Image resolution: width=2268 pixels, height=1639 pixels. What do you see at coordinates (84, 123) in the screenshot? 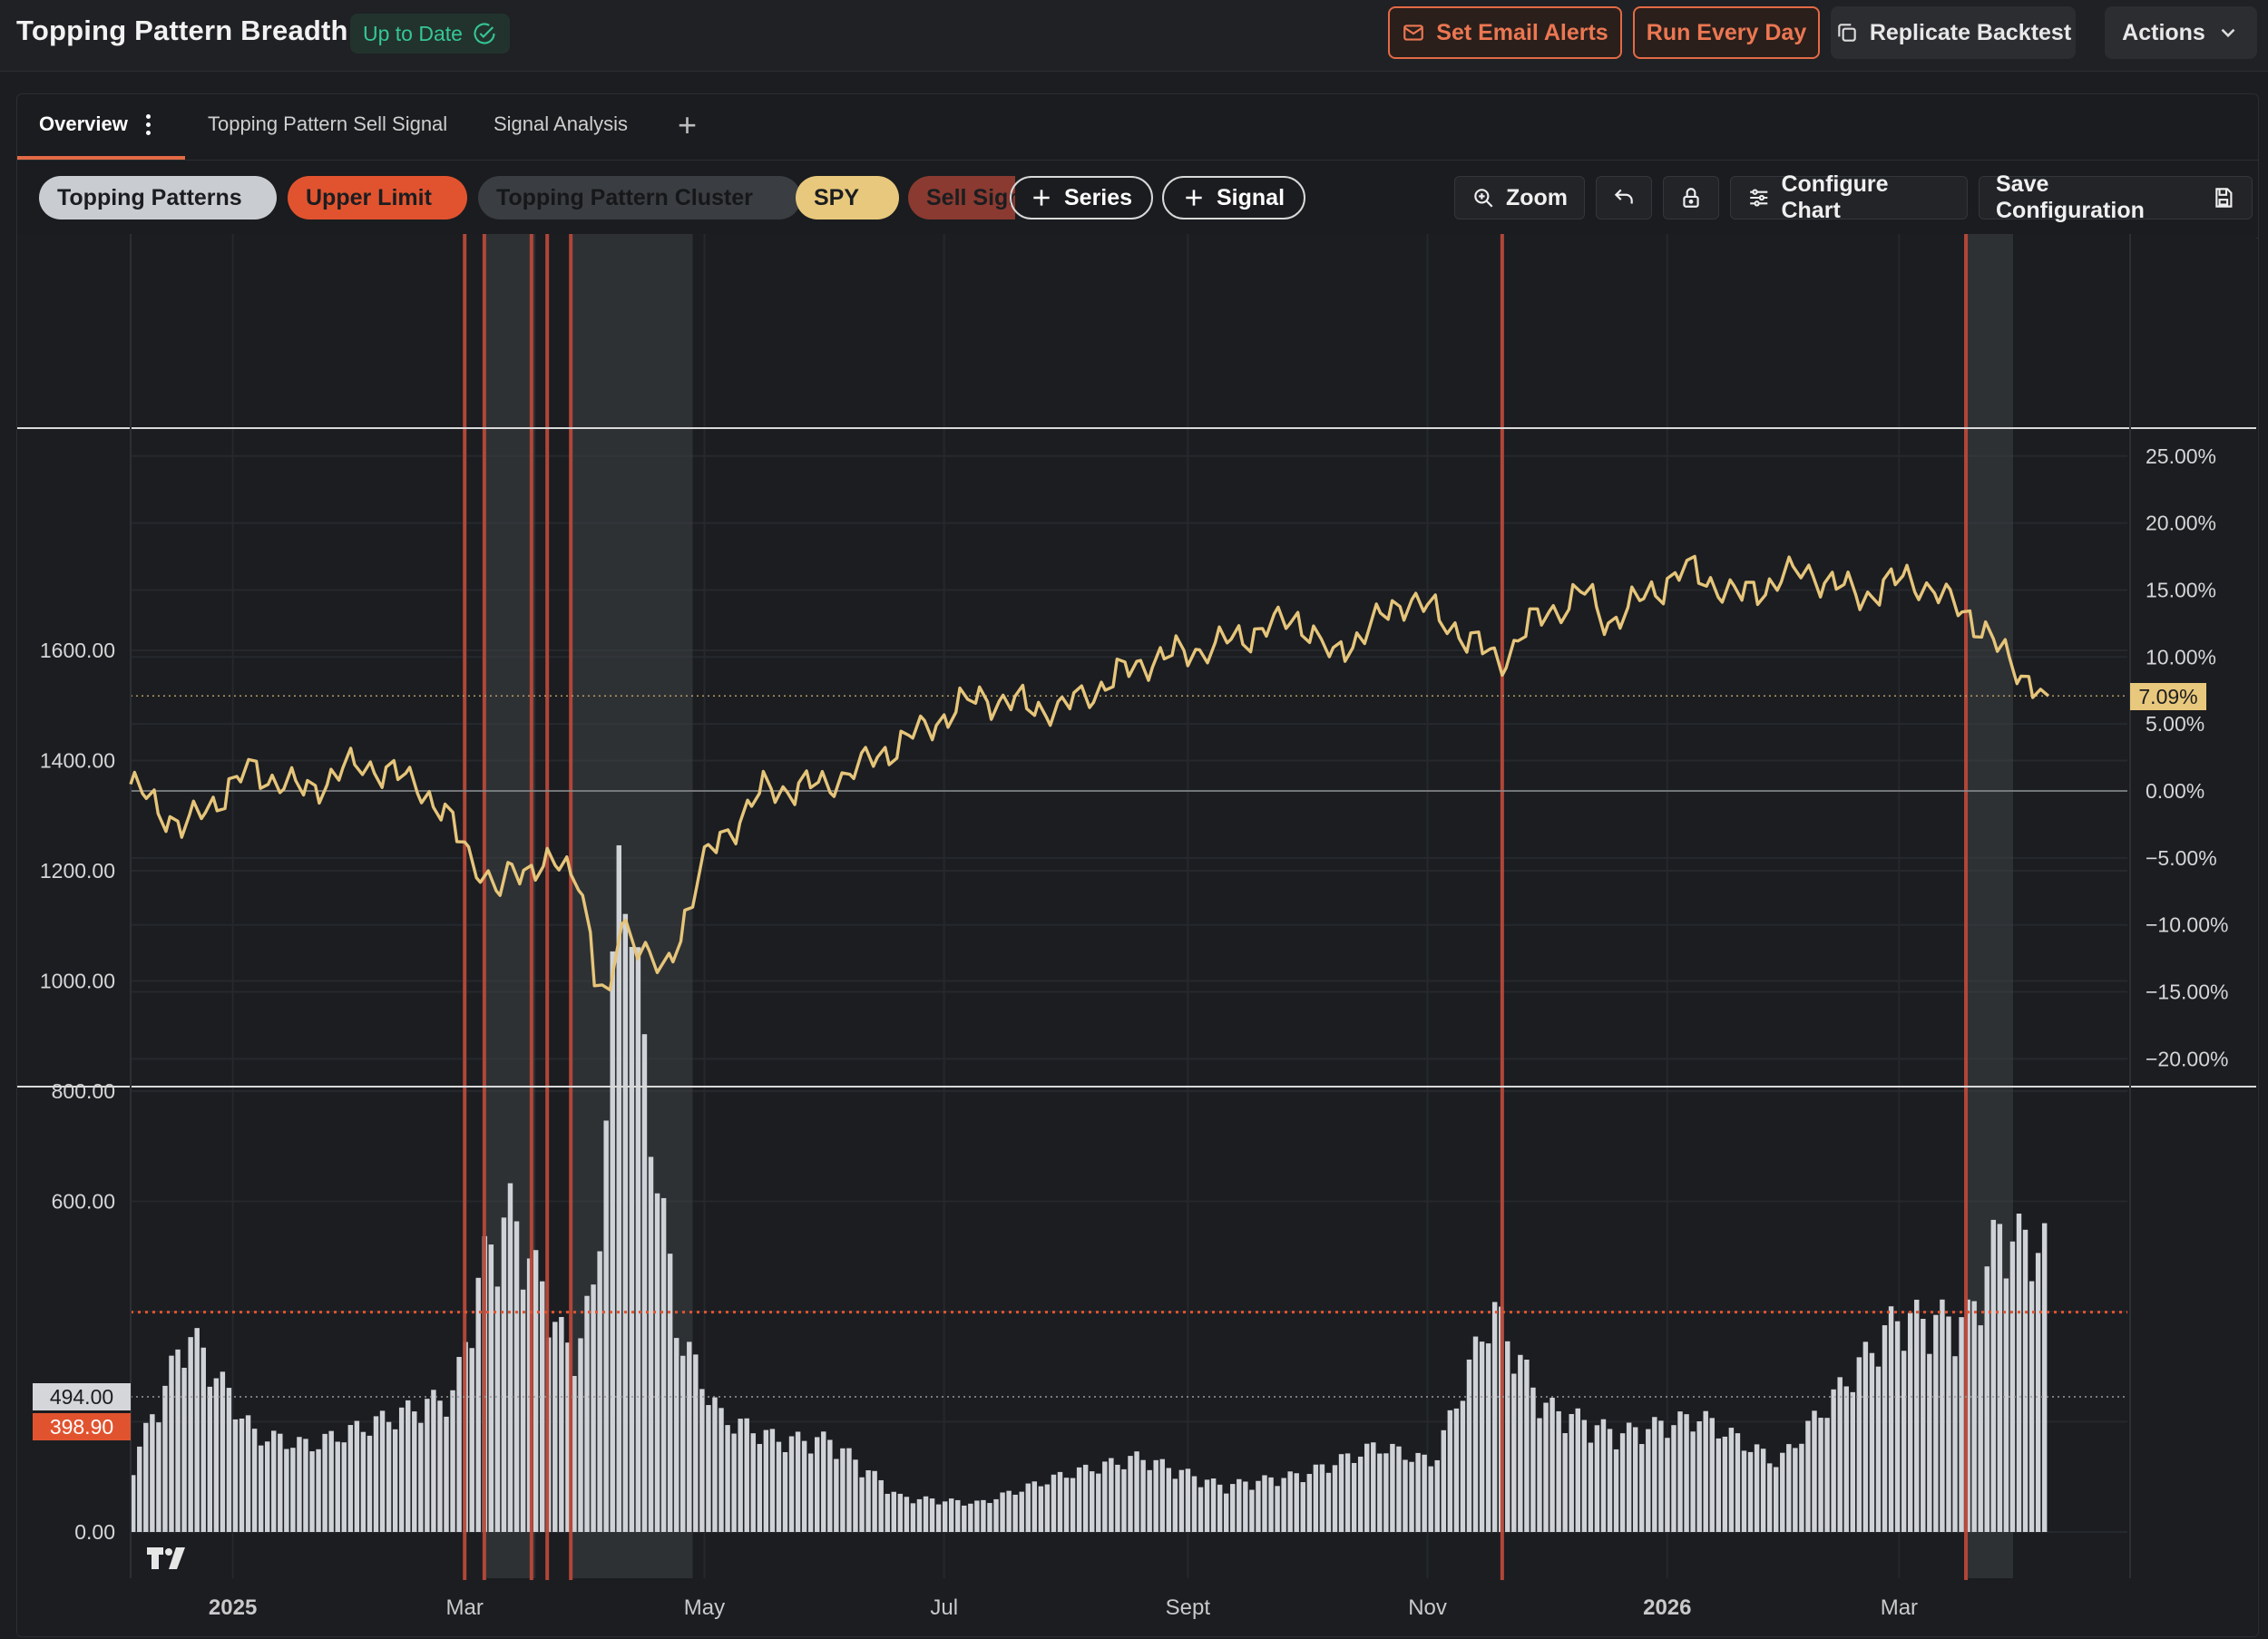
I see `tab-overview: Overview` at bounding box center [84, 123].